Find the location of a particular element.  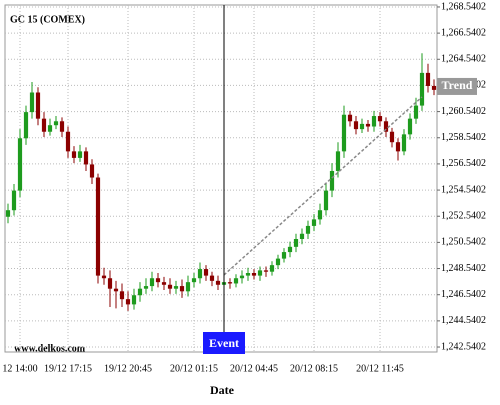

x-tick-label: 20/12 04:45 is located at coordinates (254, 368).